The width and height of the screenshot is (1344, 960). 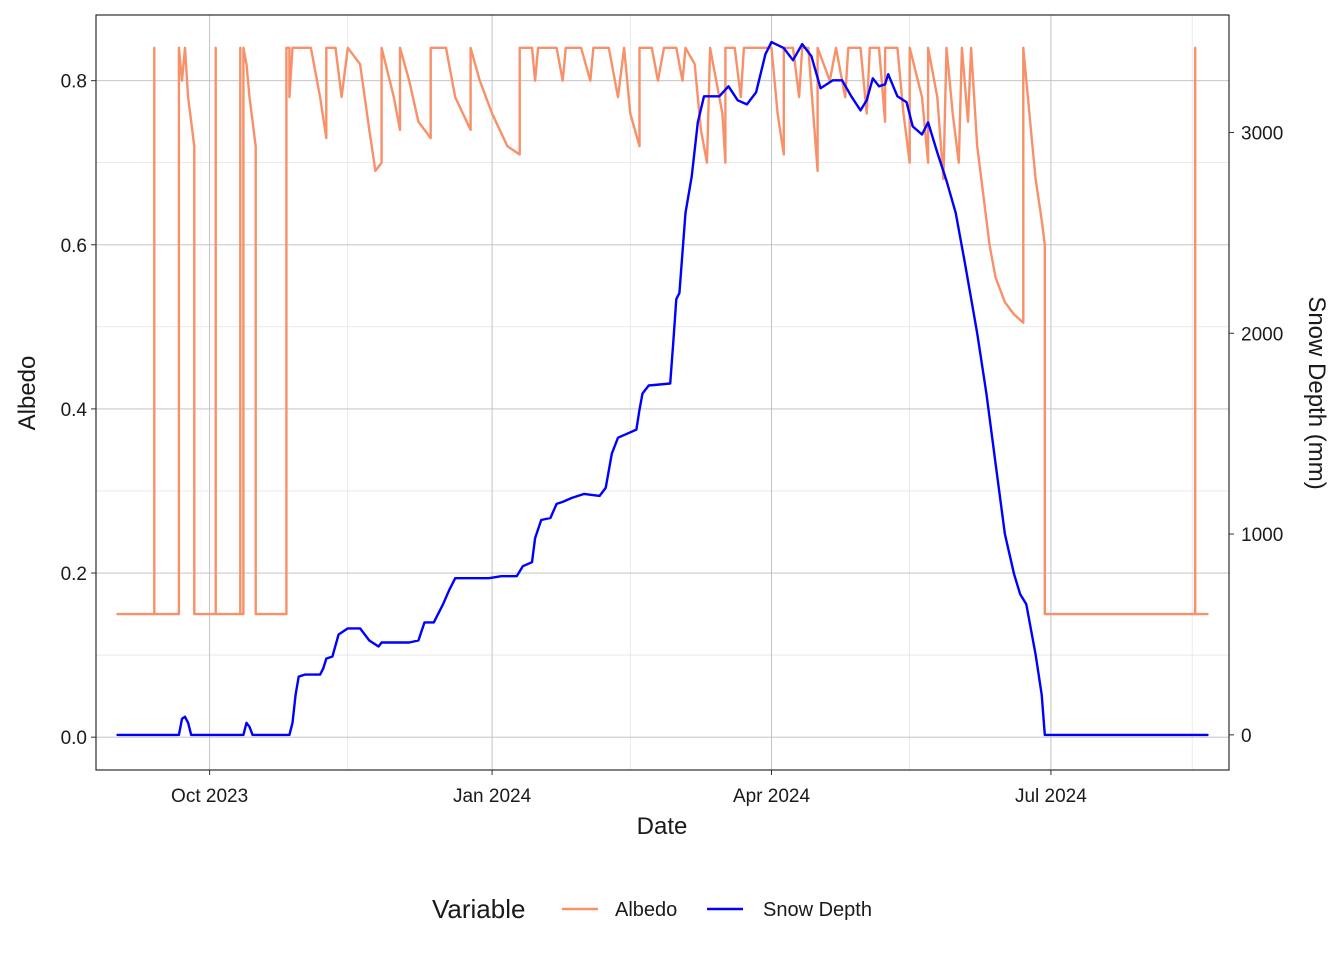 I want to click on x-tick-label: Jan 2024, so click(x=492, y=796).